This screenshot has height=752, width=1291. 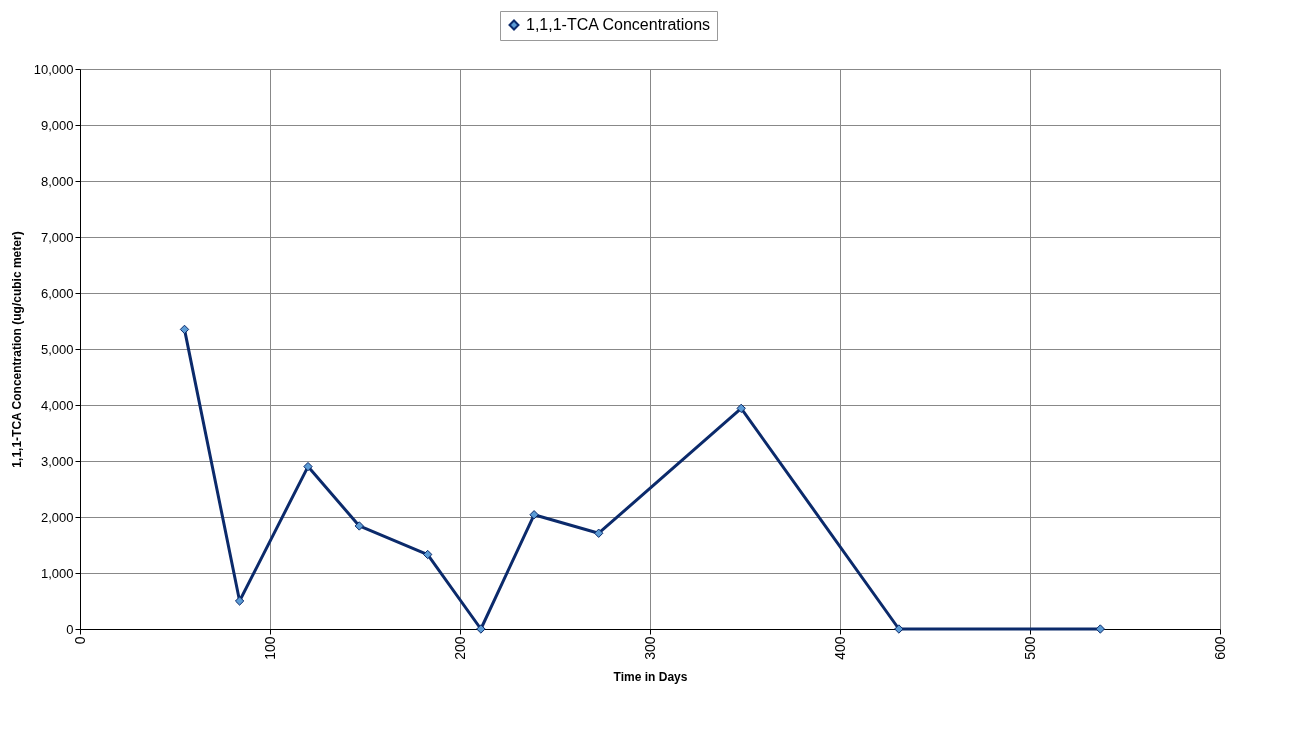 I want to click on x-tick-label: 300, so click(x=649, y=648).